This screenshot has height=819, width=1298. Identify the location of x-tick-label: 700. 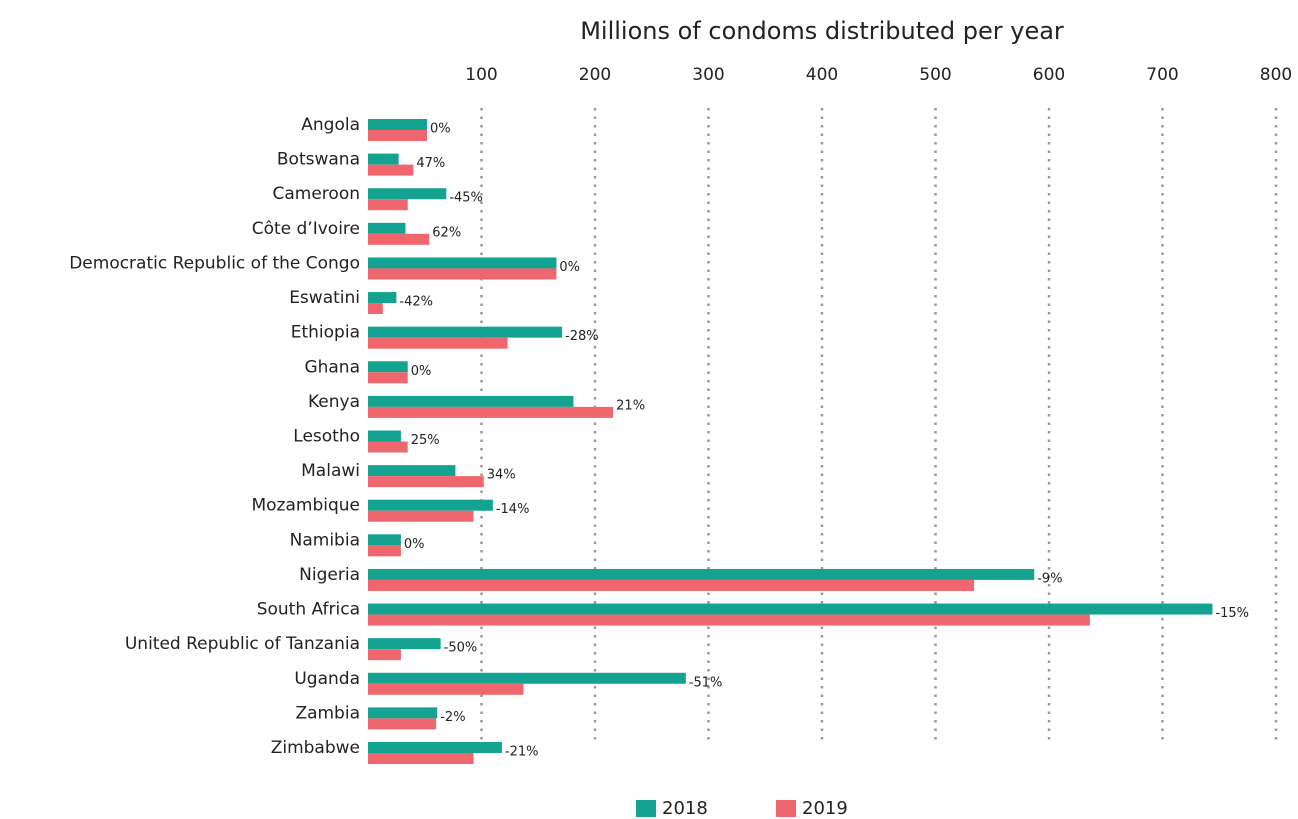
(1162, 75).